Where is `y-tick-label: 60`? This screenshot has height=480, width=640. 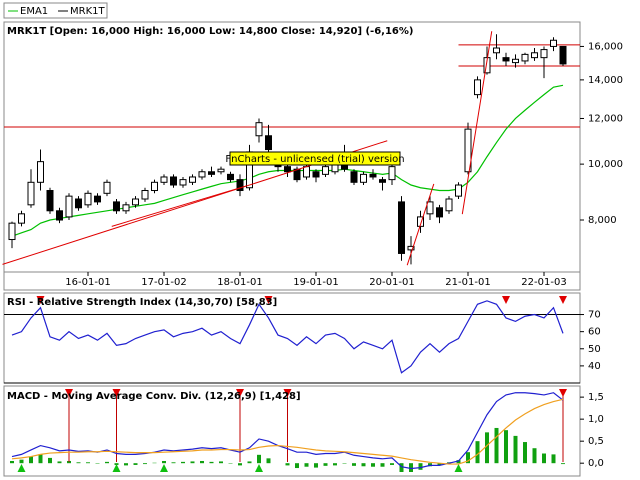 y-tick-label: 60 is located at coordinates (594, 332).